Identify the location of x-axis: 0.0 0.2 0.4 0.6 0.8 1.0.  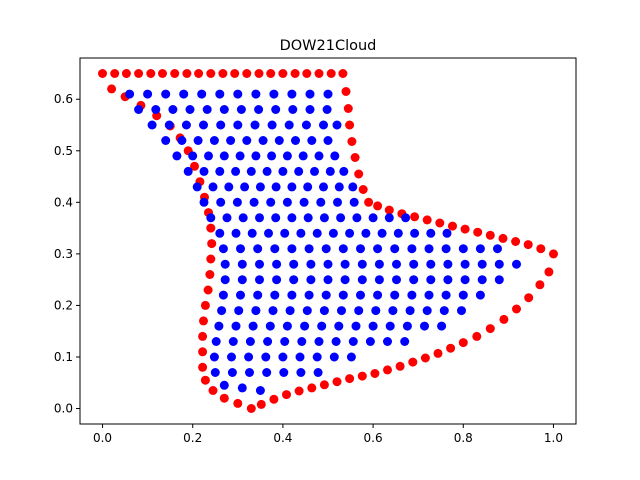
(328, 434).